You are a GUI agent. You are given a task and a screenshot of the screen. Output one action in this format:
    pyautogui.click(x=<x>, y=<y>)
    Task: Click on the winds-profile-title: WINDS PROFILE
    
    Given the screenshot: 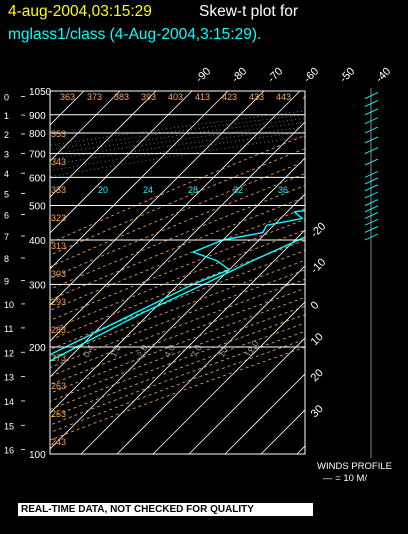 What is the action you would take?
    pyautogui.click(x=354, y=466)
    